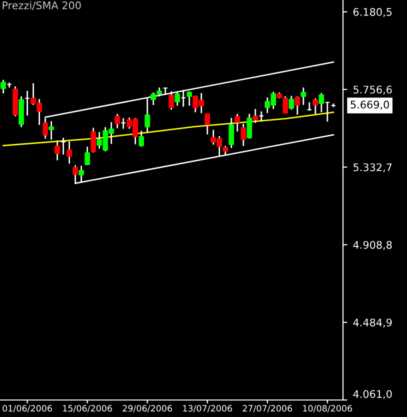  I want to click on x-tick-label: 29/06/2006, so click(147, 408).